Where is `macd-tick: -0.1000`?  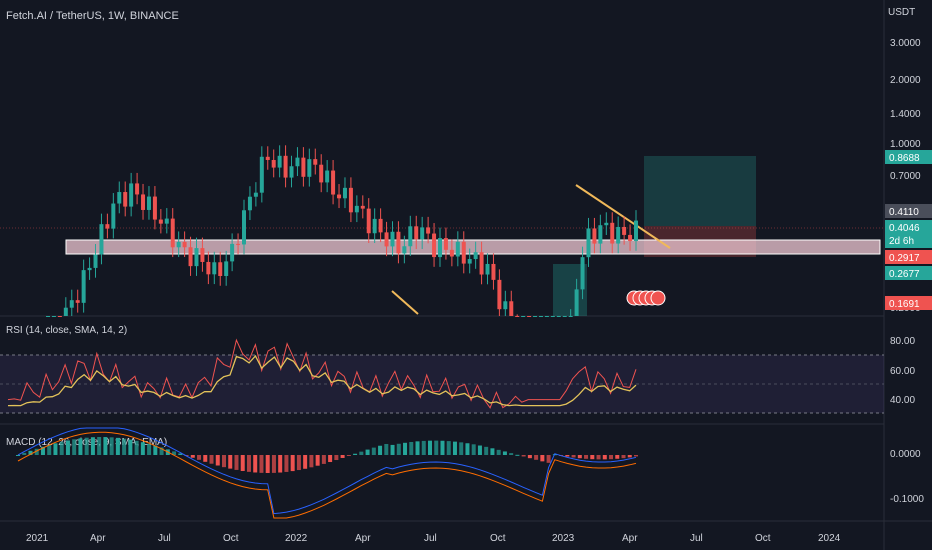 macd-tick: -0.1000 is located at coordinates (907, 499).